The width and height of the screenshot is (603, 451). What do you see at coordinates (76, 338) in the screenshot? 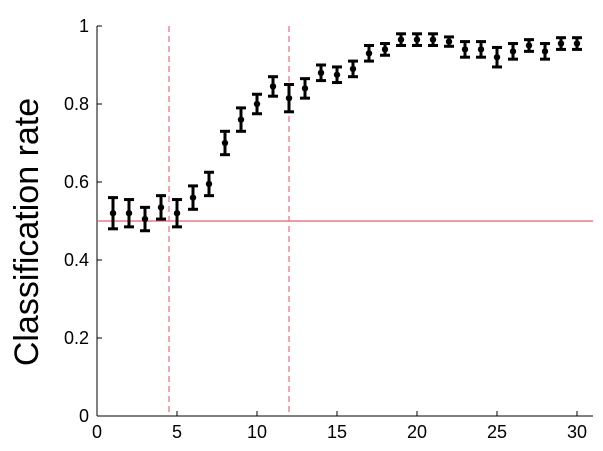
I see `y-tick-label: 0.2` at bounding box center [76, 338].